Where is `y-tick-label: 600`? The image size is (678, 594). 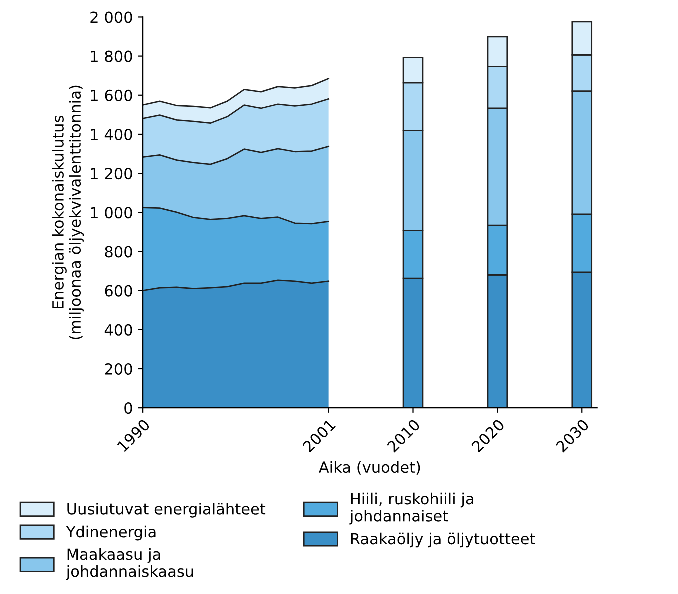 y-tick-label: 600 is located at coordinates (118, 291).